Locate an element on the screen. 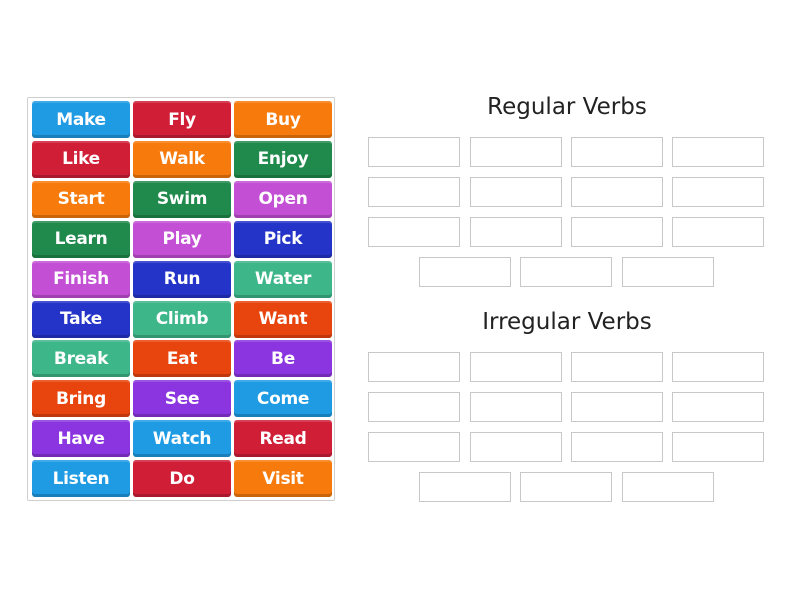 The image size is (800, 600). word-tile-come: Come is located at coordinates (283, 399).